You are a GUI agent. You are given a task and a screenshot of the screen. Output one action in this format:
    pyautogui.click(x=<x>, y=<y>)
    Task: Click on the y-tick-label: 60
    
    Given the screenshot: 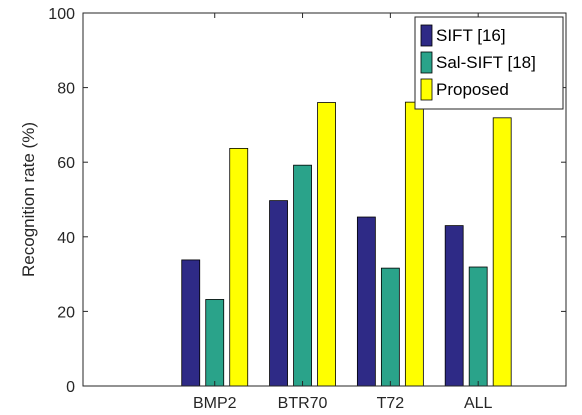 What is the action you would take?
    pyautogui.click(x=66, y=163)
    